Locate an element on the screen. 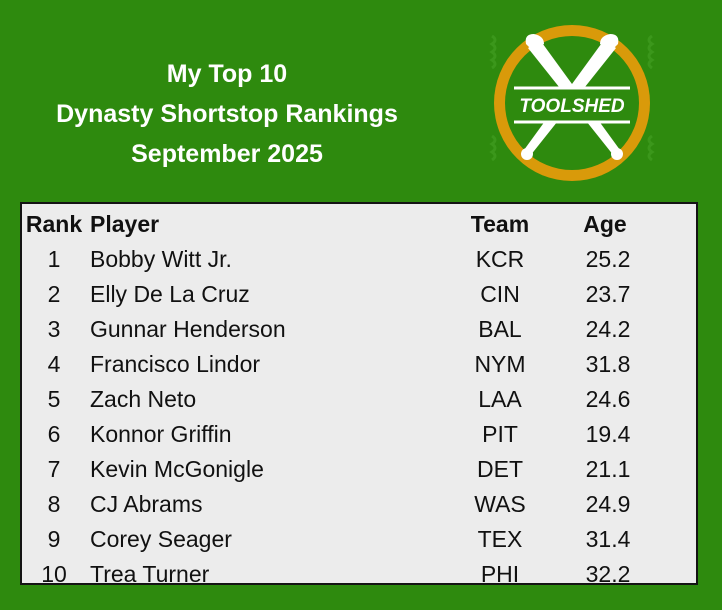 This screenshot has height=610, width=722. toolshed-logo: TOOLSHED is located at coordinates (572, 103).